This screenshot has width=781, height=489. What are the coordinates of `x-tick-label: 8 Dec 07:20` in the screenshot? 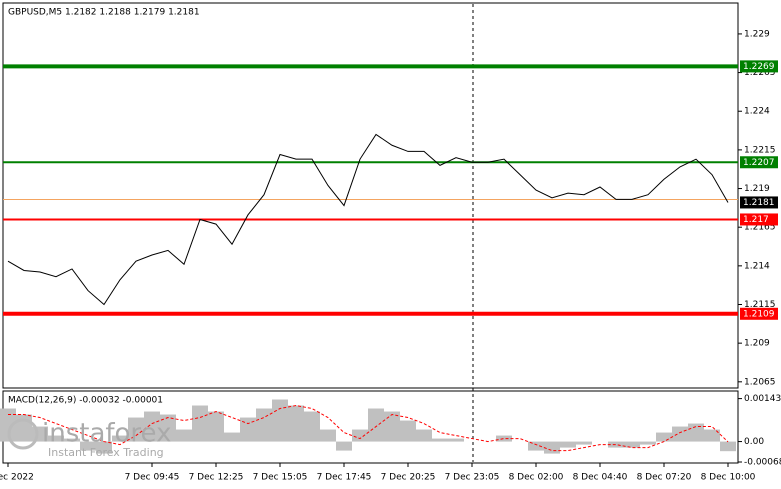 It's located at (664, 478).